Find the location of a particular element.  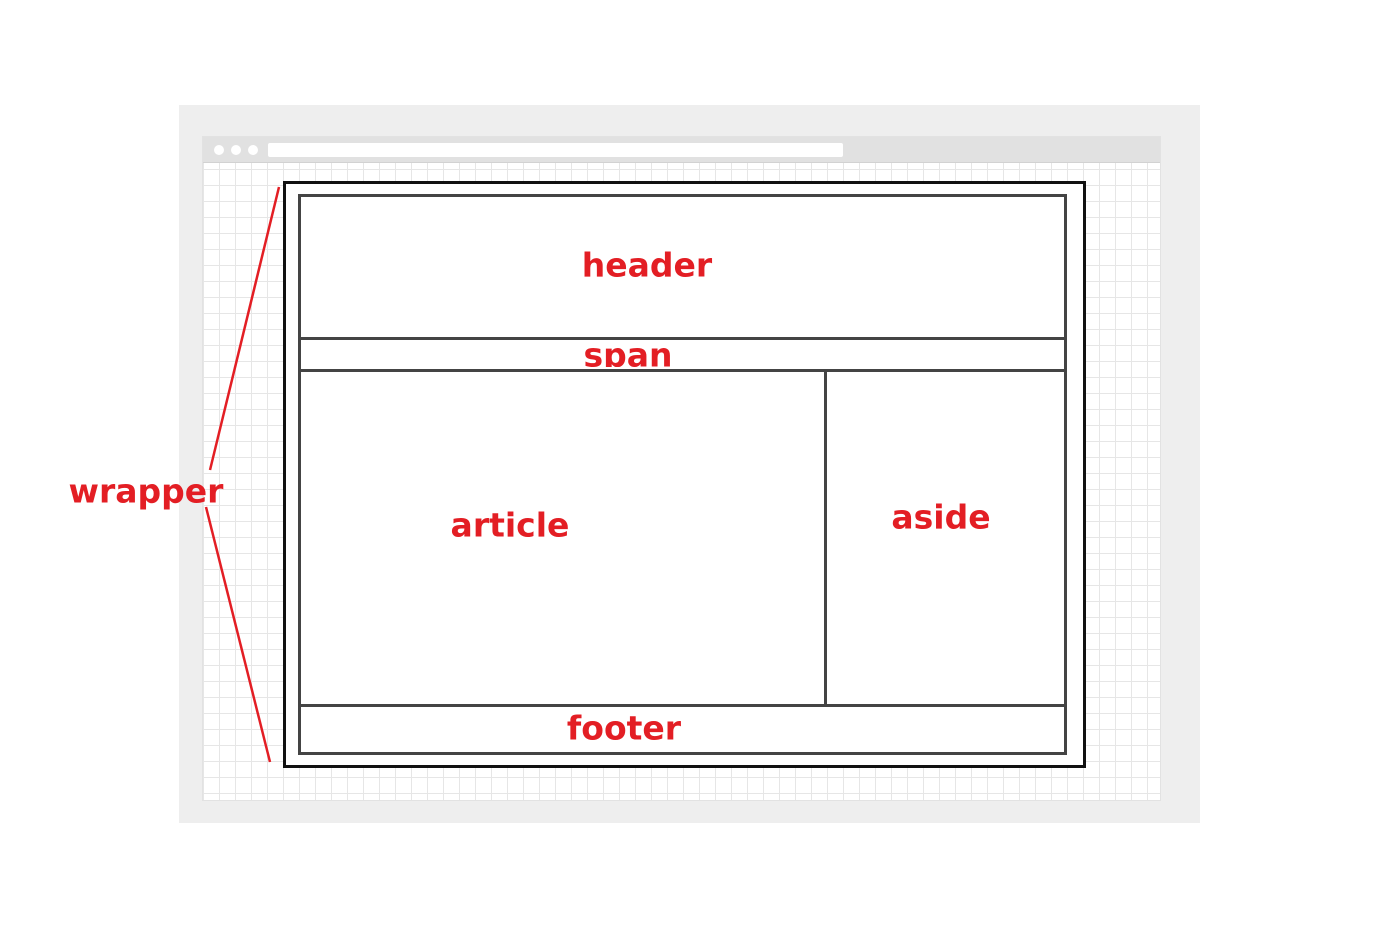

footer-box is located at coordinates (682, 729).